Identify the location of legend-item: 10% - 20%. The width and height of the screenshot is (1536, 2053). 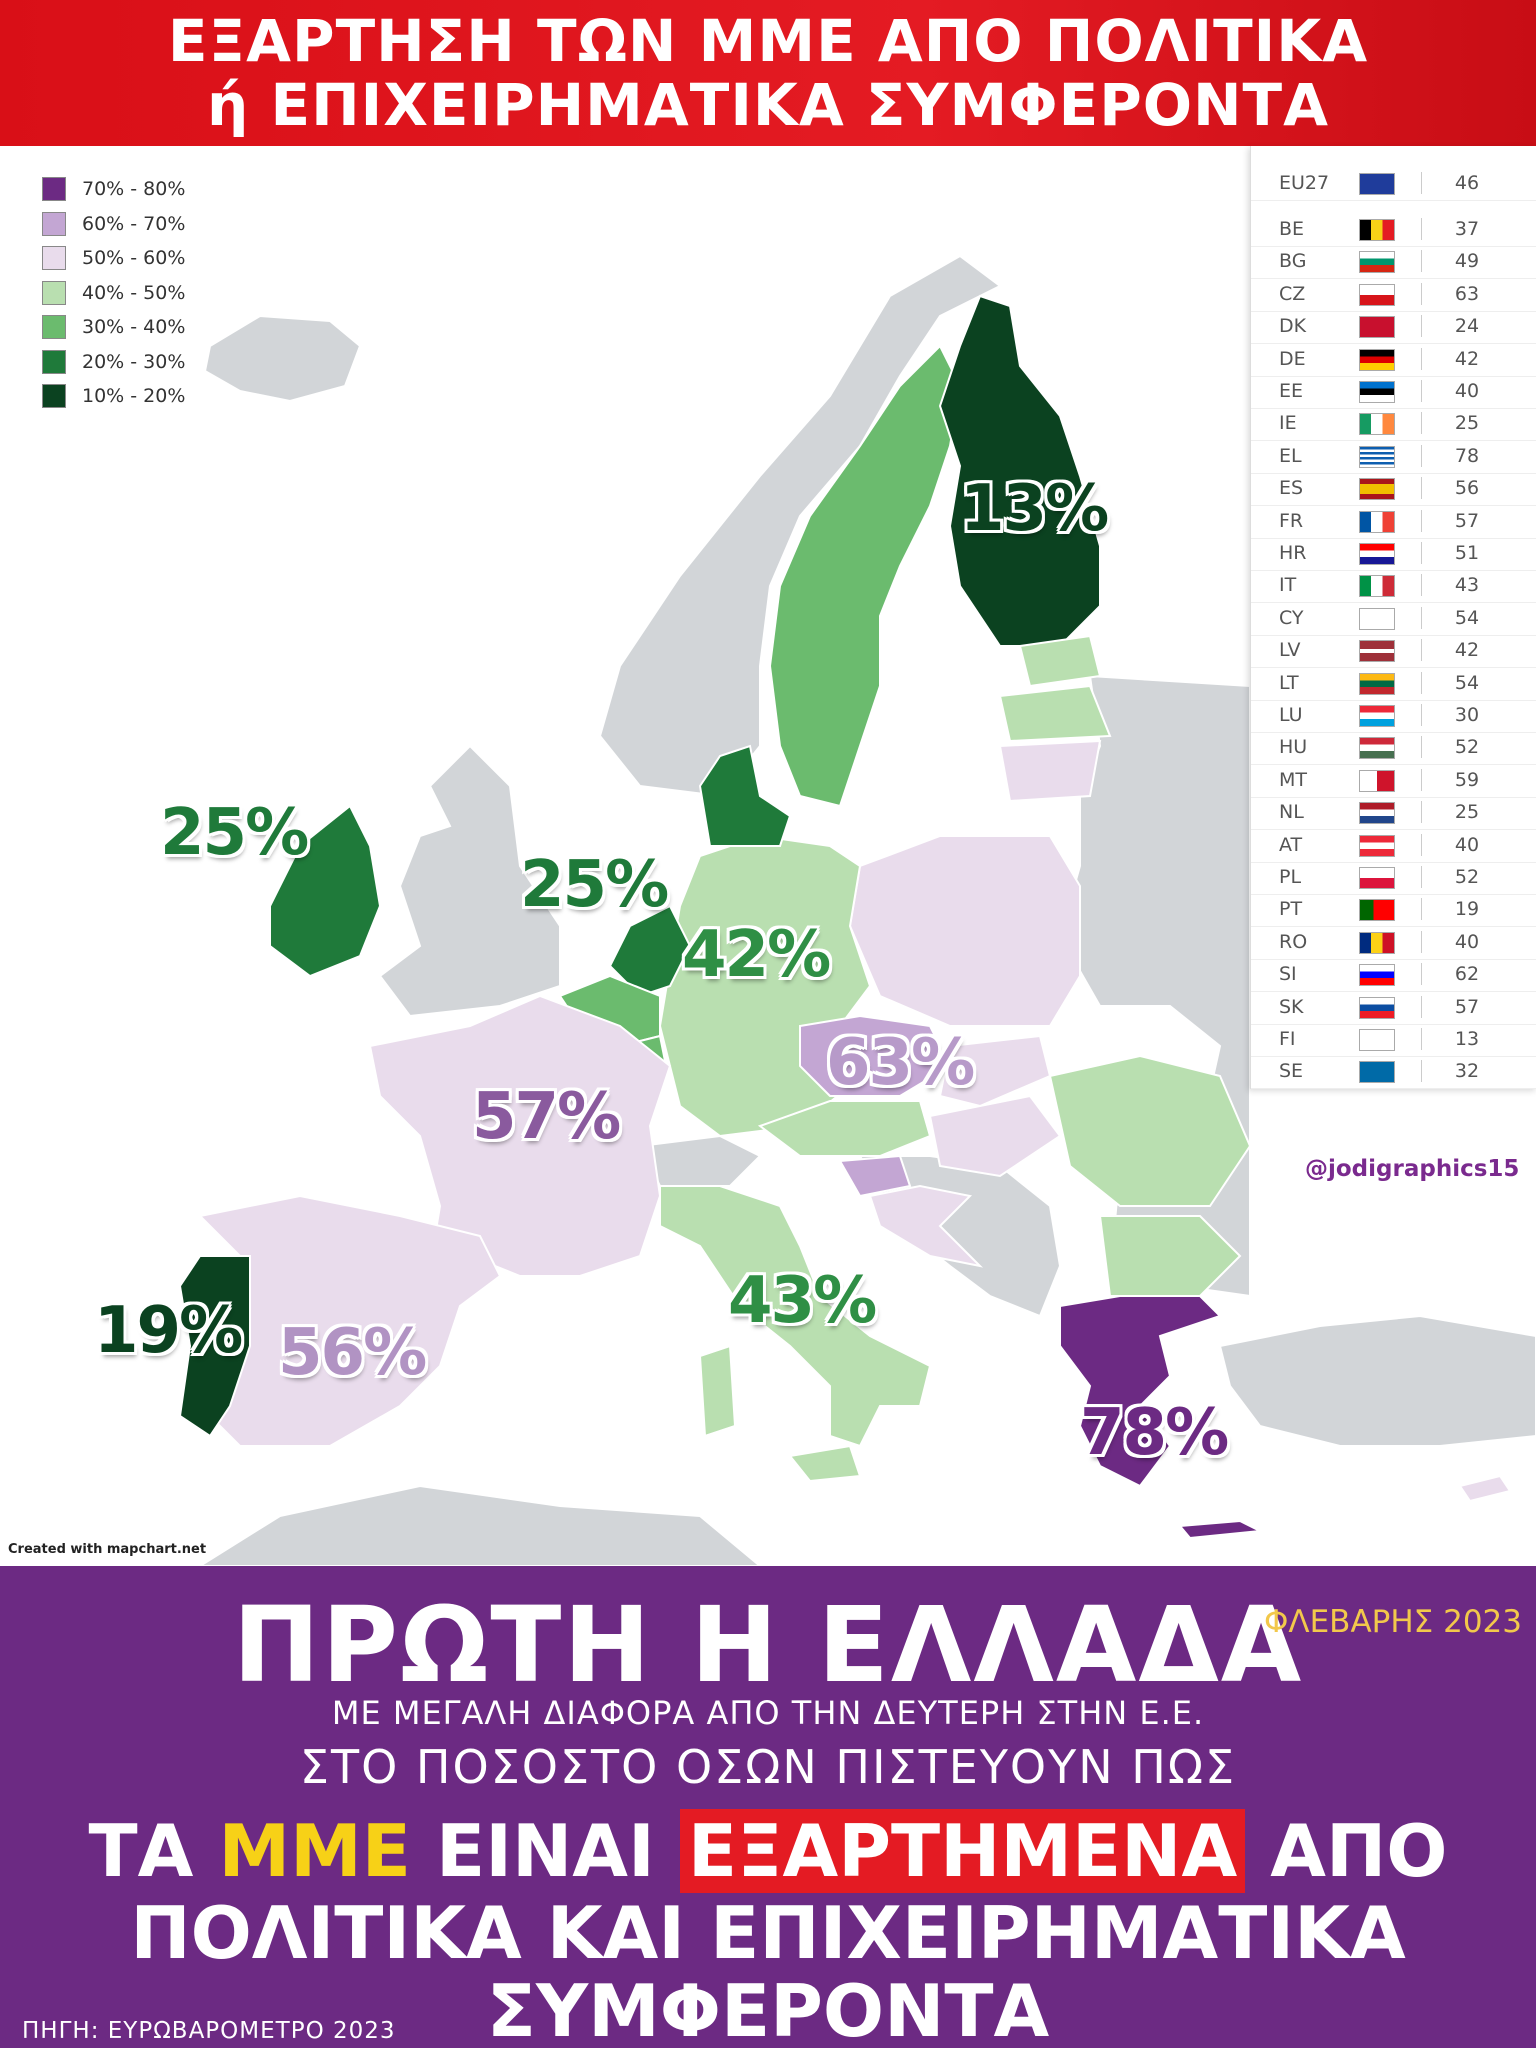
(113, 396).